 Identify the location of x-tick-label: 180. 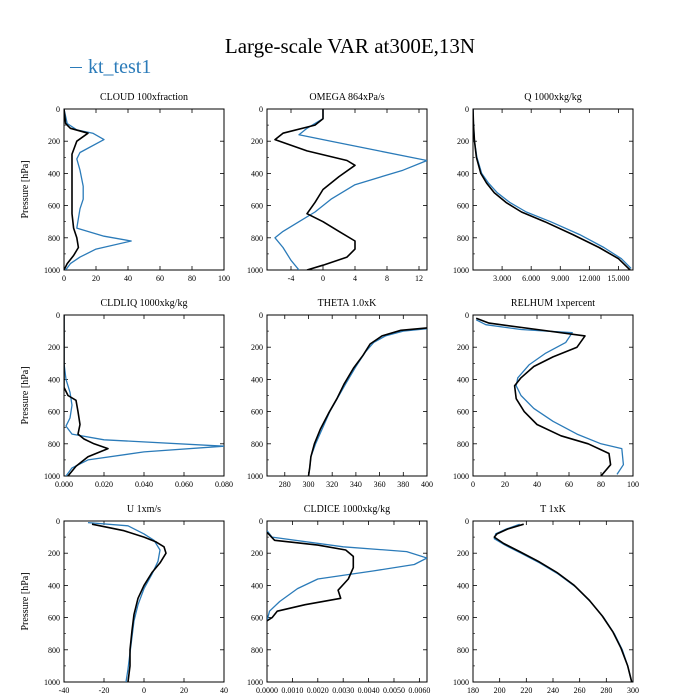
(473, 690).